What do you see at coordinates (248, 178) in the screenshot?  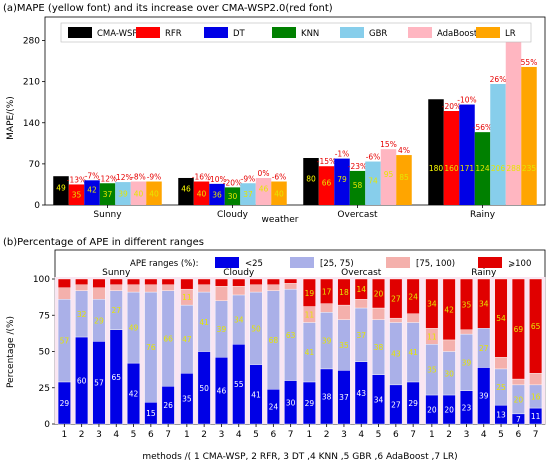 I see `increase-label-gbr-cloudy: -9%` at bounding box center [248, 178].